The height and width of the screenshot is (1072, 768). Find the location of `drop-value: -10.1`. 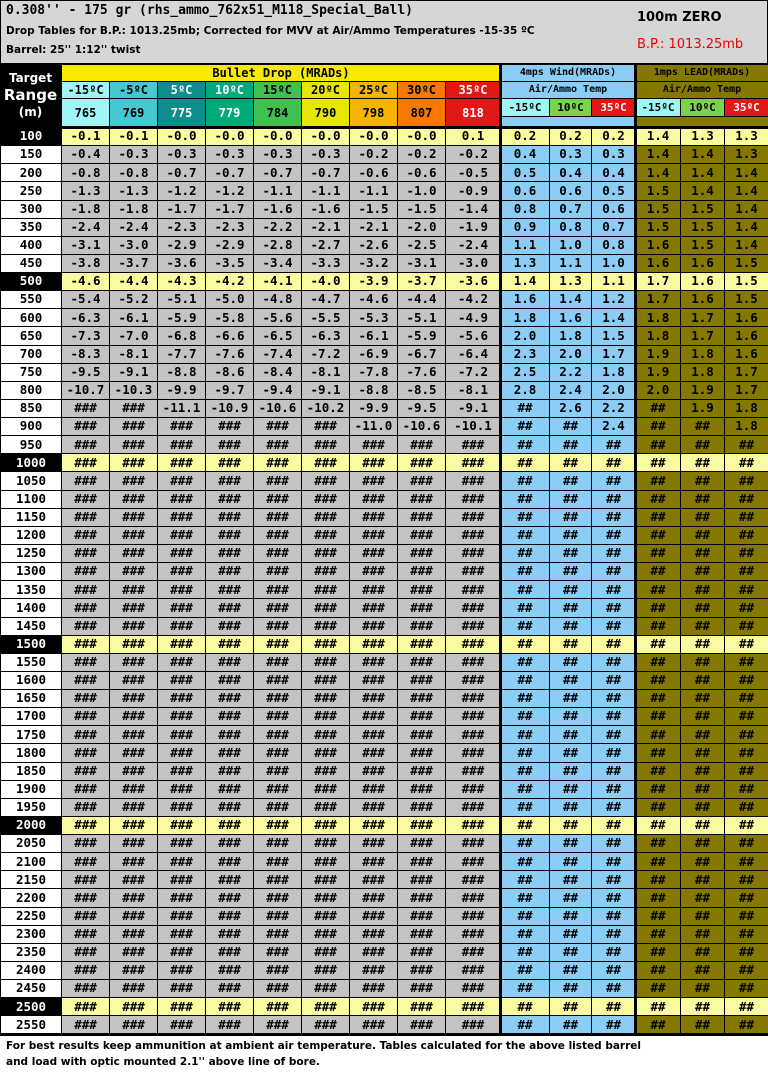

drop-value: -10.1 is located at coordinates (473, 427).